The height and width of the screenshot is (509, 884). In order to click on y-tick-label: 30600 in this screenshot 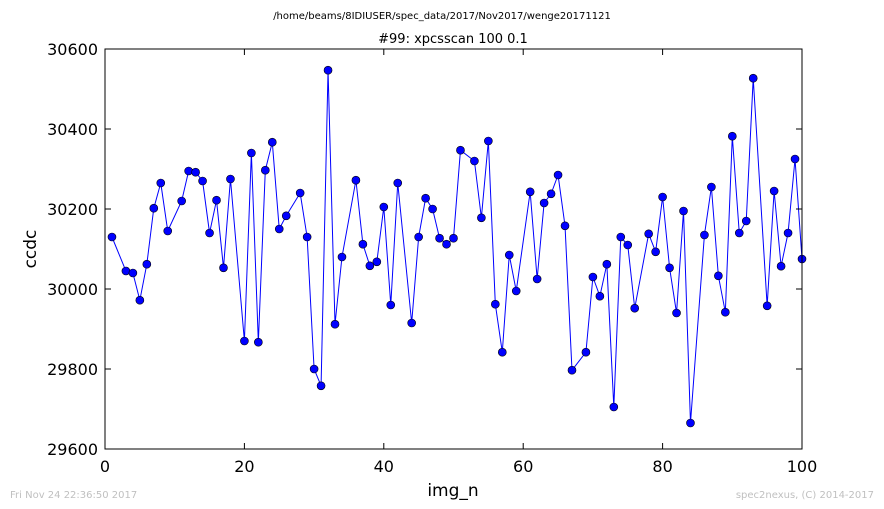, I will do `click(72, 49)`.